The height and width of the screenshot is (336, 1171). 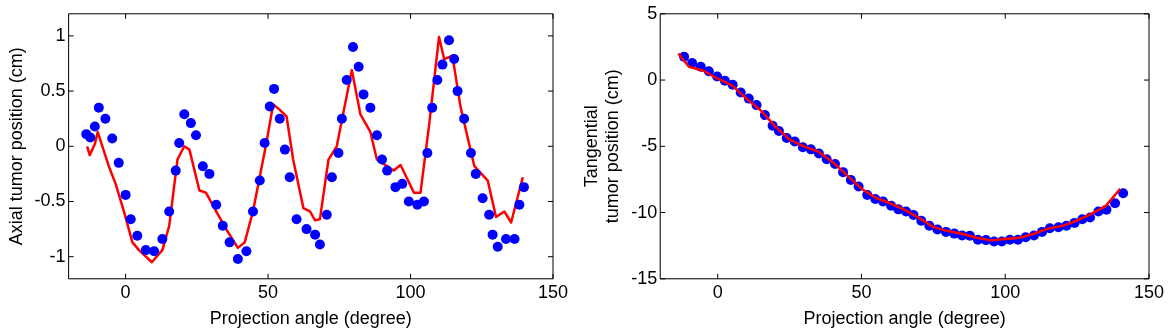 What do you see at coordinates (601, 146) in the screenshot?
I see `y-axis-title: Tangential tumor position (cm)` at bounding box center [601, 146].